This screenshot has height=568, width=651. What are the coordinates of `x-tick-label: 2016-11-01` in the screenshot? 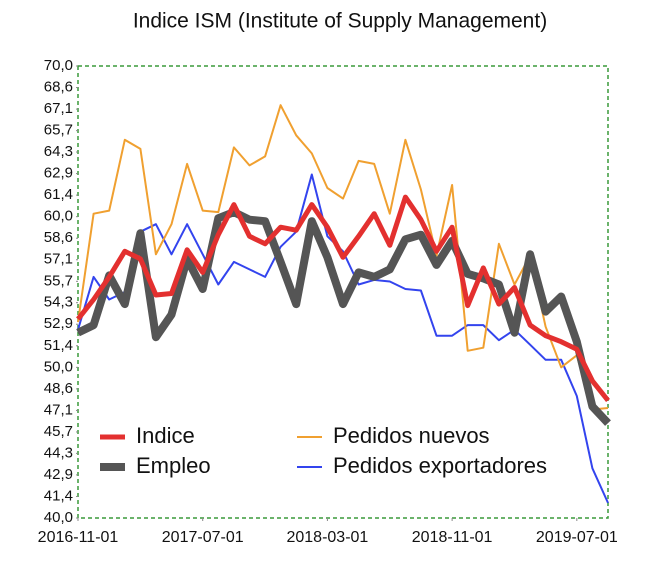 It's located at (78, 537).